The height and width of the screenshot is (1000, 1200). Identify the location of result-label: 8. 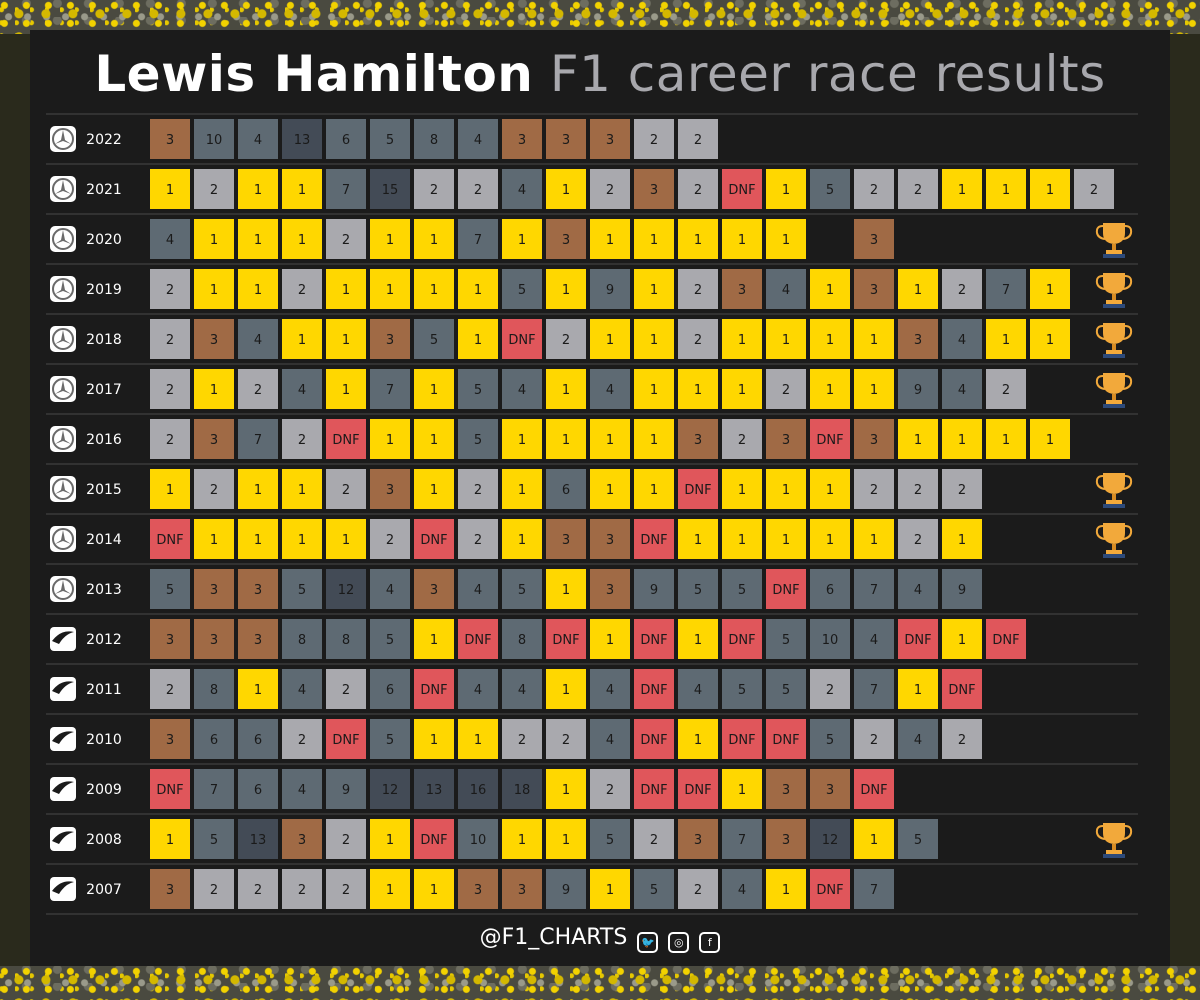
(302, 640).